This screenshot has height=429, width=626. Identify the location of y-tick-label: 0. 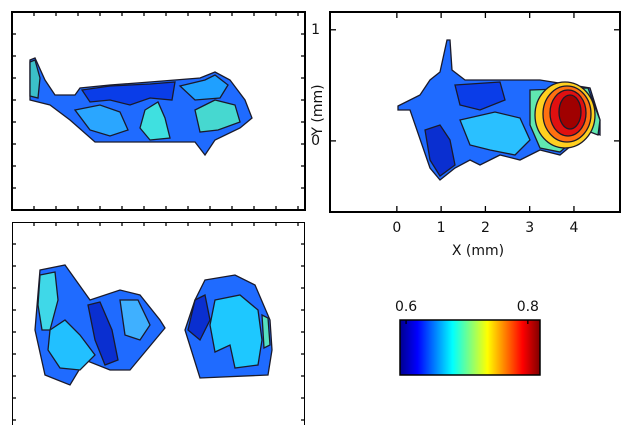
(315, 141).